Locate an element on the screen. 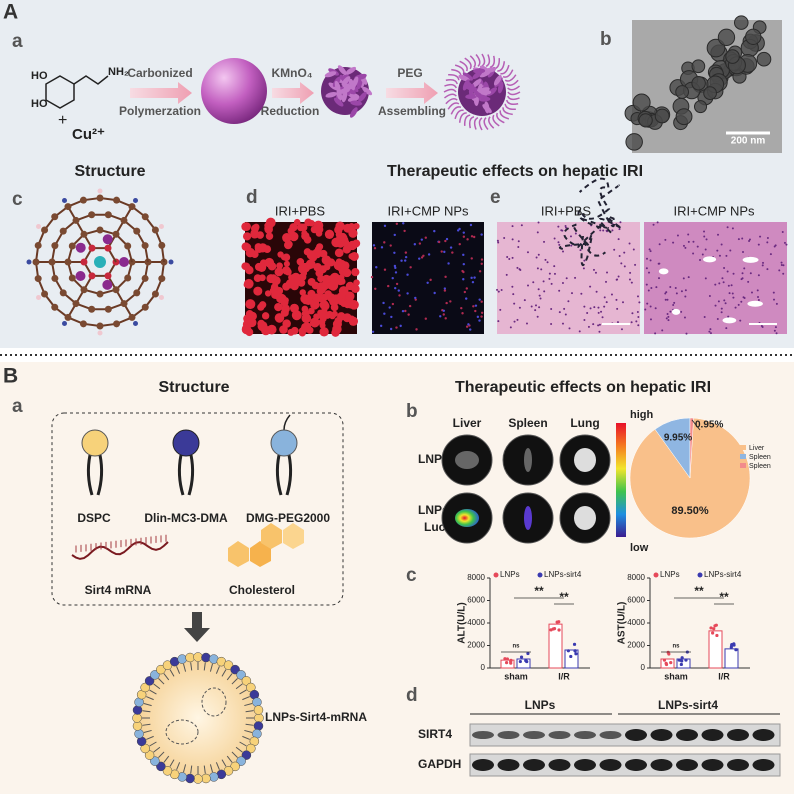 The width and height of the screenshot is (794, 794). western-blot is located at coordinates (625, 750).